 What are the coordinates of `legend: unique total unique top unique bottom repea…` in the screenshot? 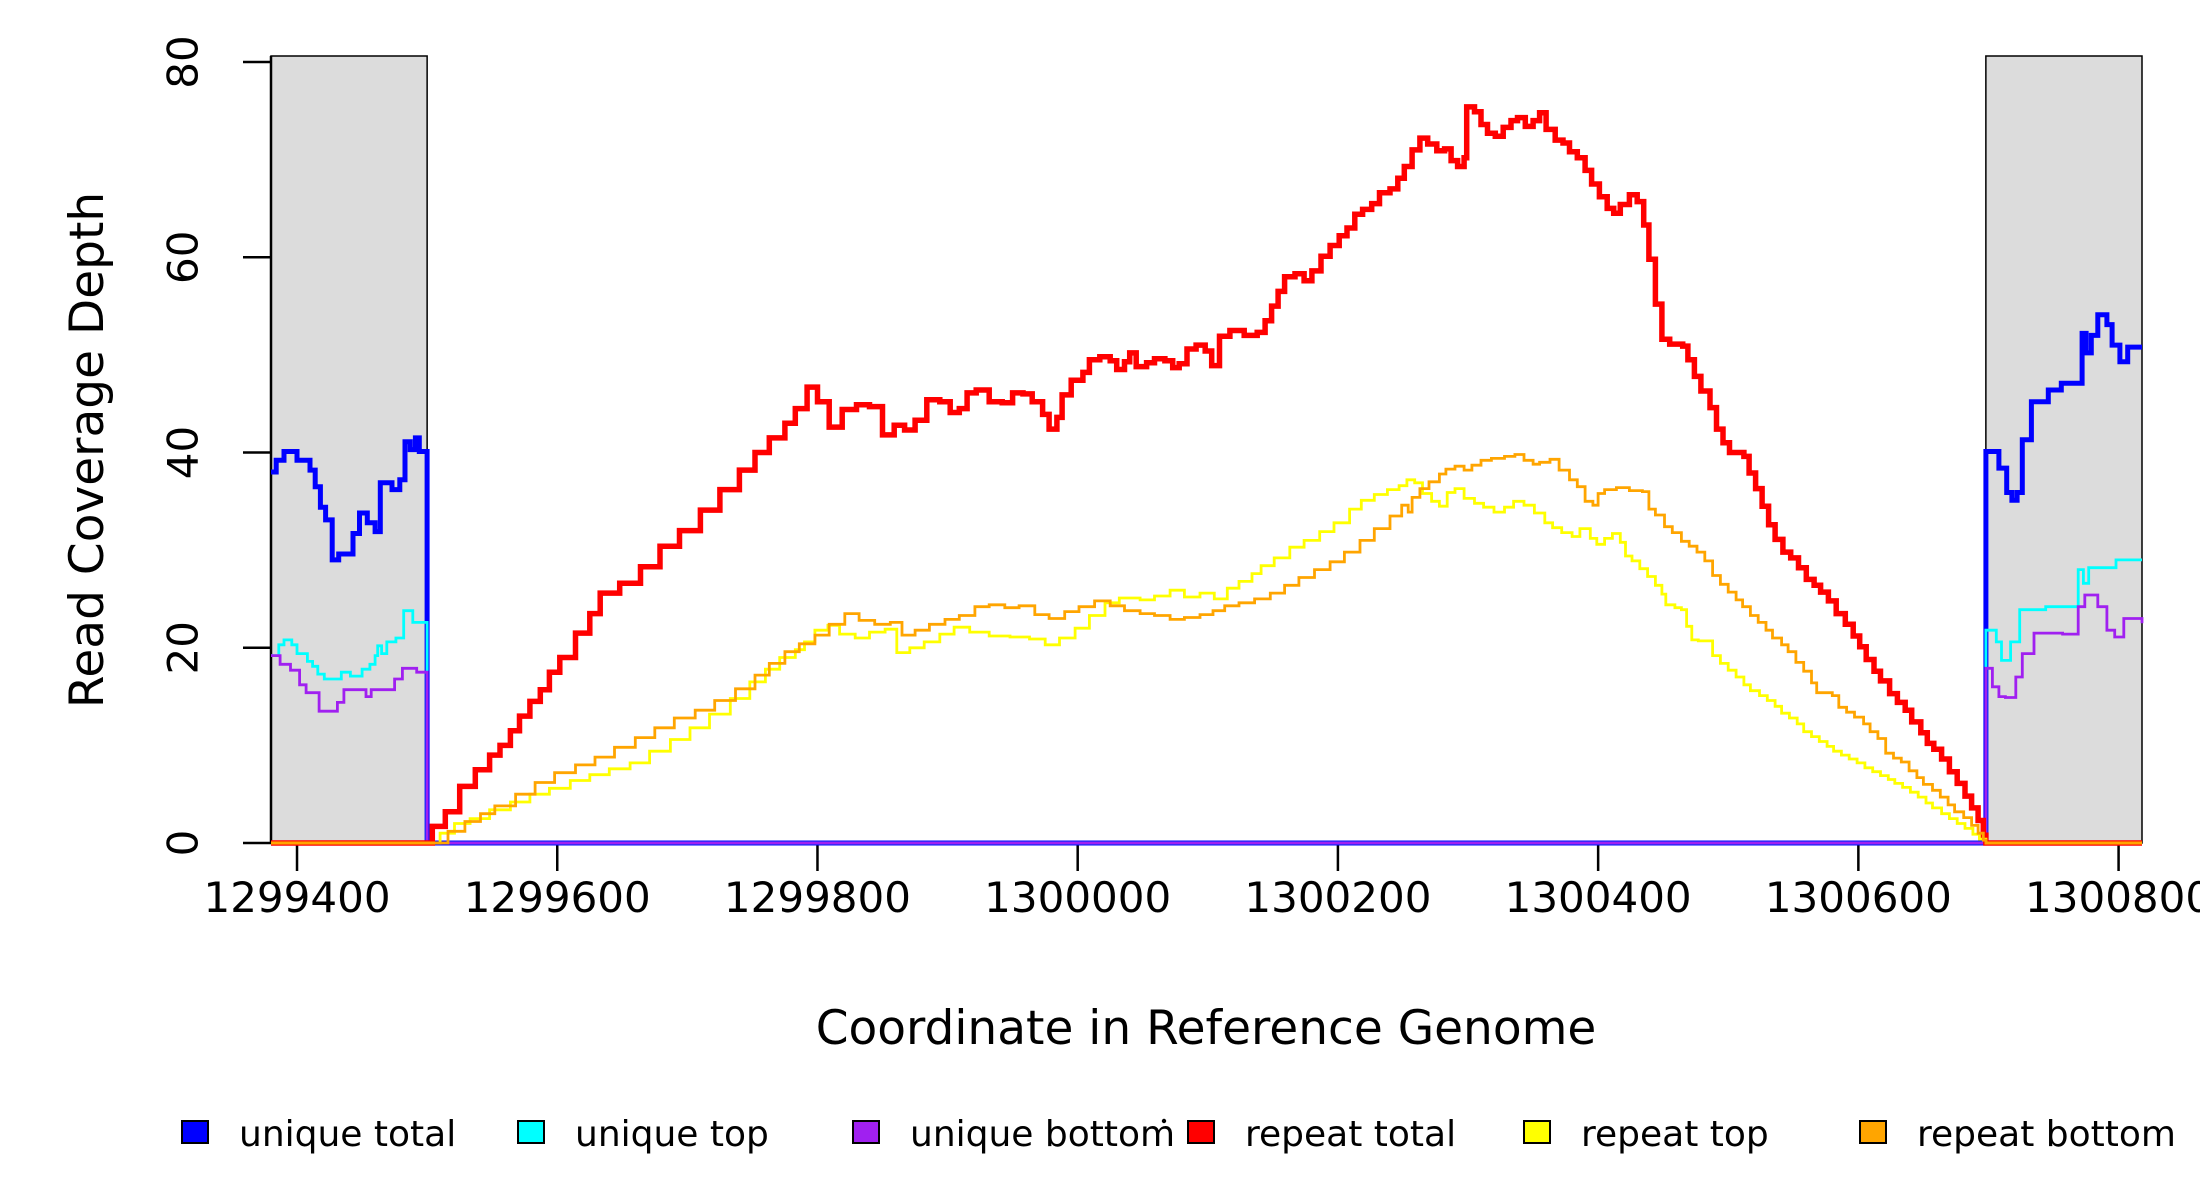 It's located at (1178, 1134).